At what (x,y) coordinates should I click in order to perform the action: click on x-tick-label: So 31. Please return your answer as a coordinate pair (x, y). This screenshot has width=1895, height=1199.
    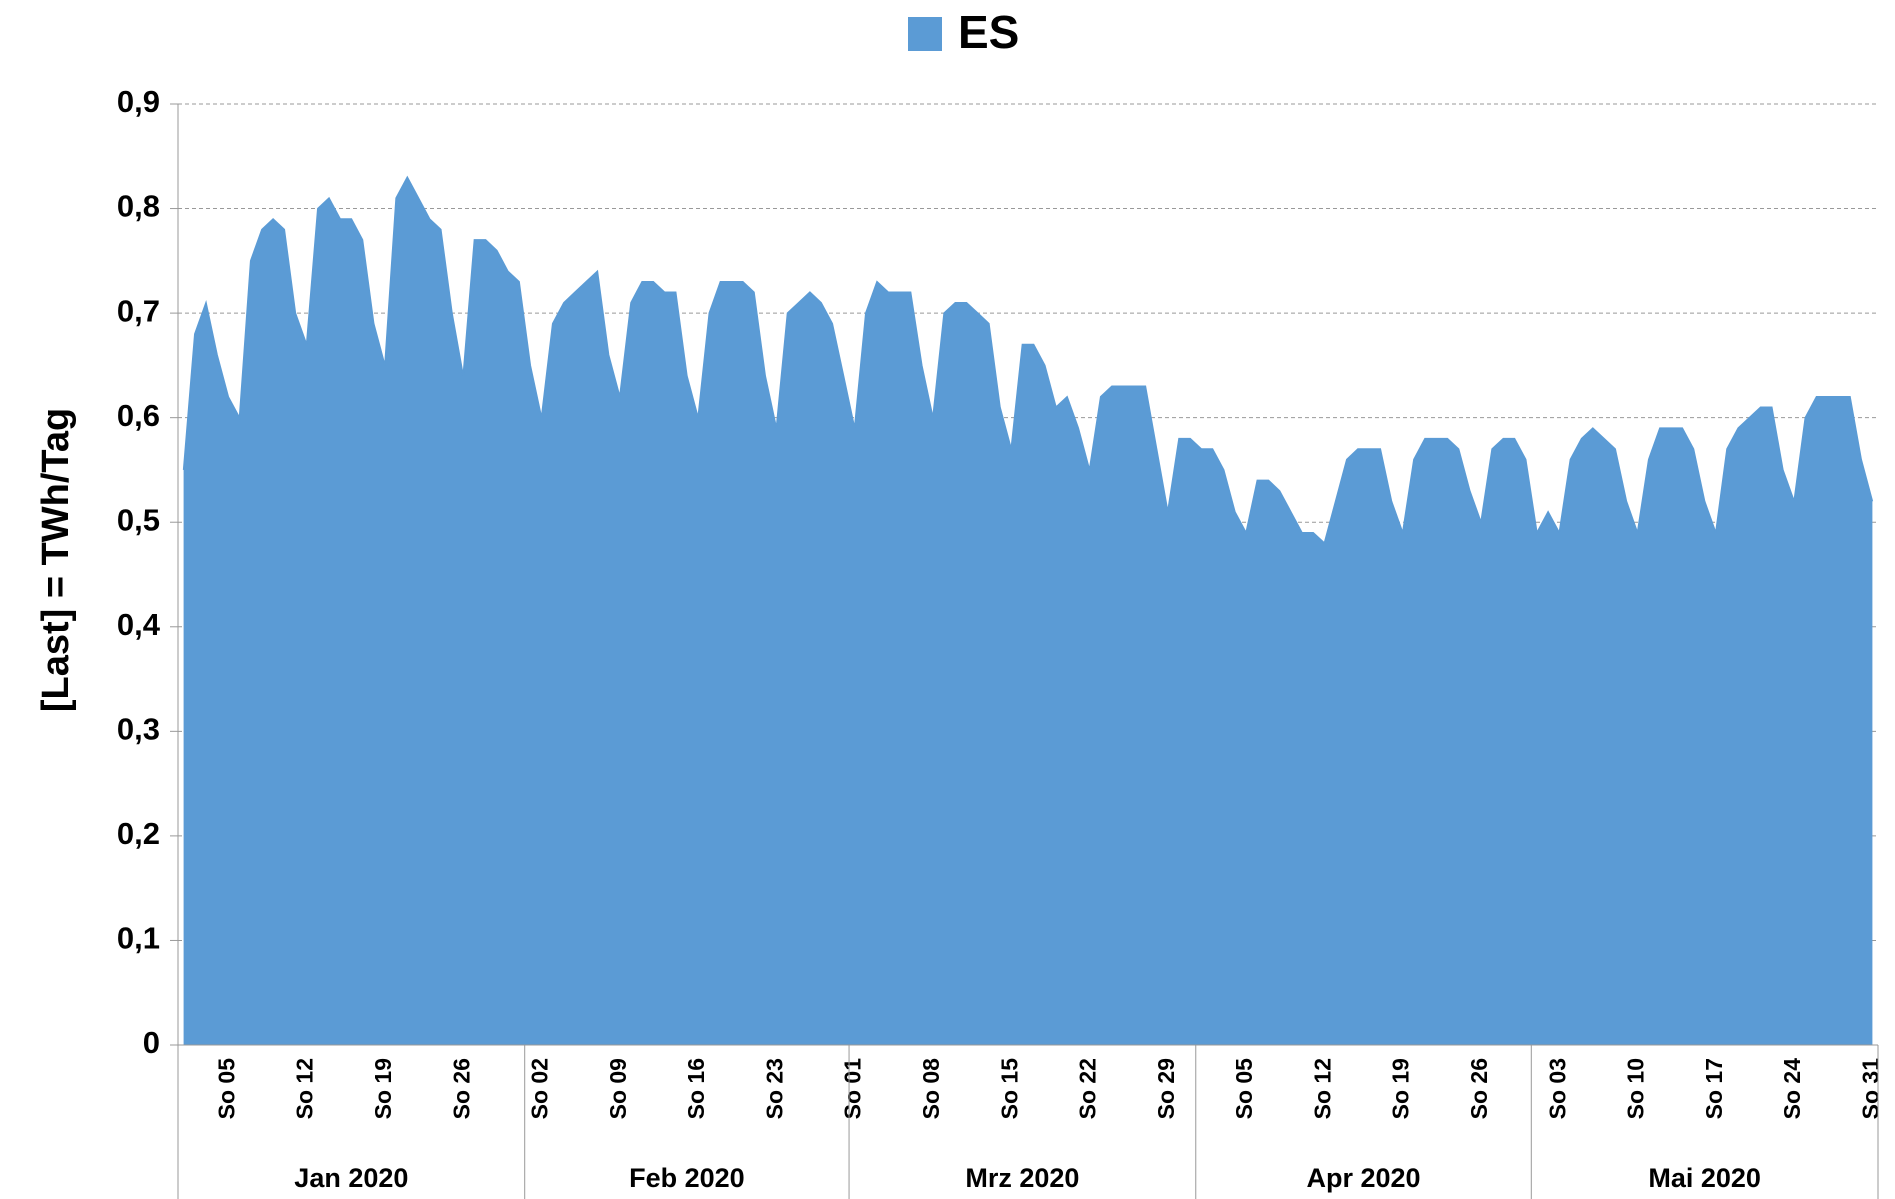
    Looking at the image, I should click on (1870, 1089).